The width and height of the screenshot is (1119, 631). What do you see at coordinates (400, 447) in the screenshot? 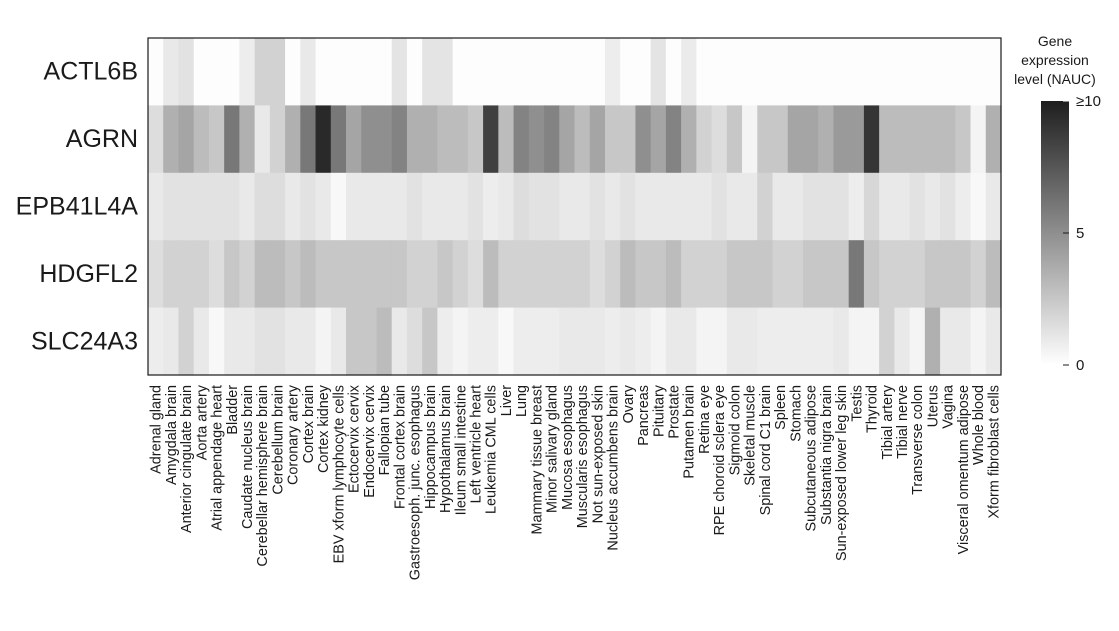
I see `column-label: Frontal cortex brain` at bounding box center [400, 447].